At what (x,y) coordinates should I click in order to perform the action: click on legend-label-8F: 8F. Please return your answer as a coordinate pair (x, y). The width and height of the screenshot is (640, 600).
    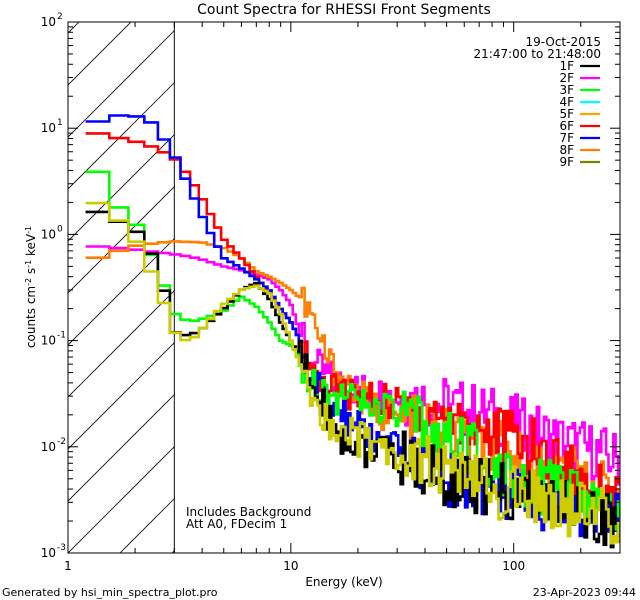
    Looking at the image, I should click on (566, 150).